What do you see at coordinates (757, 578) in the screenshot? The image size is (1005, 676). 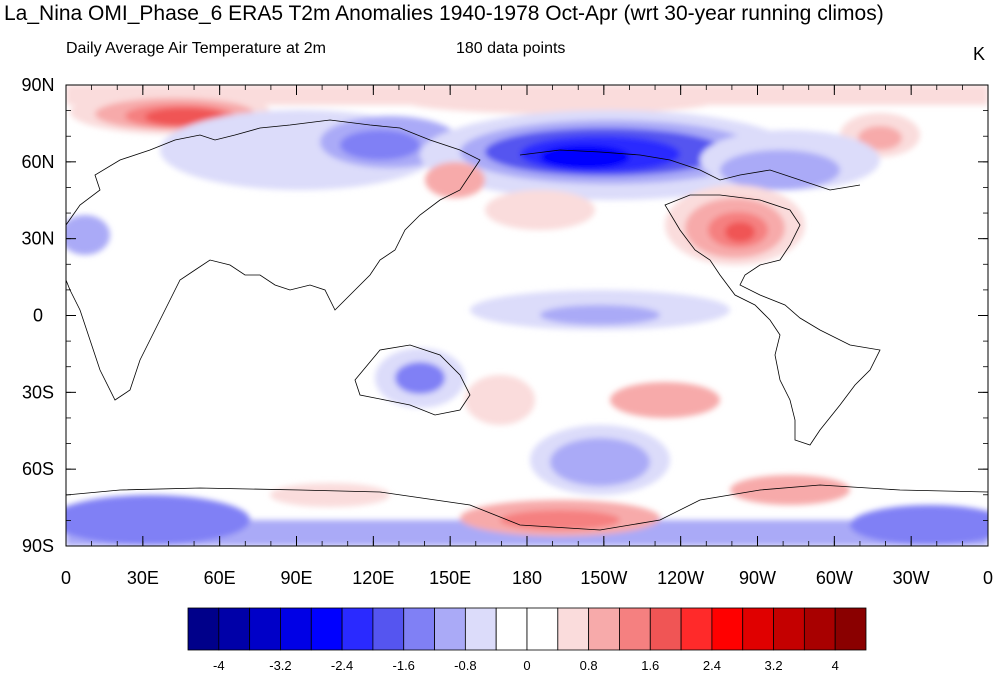 I see `lon-label: 90W` at bounding box center [757, 578].